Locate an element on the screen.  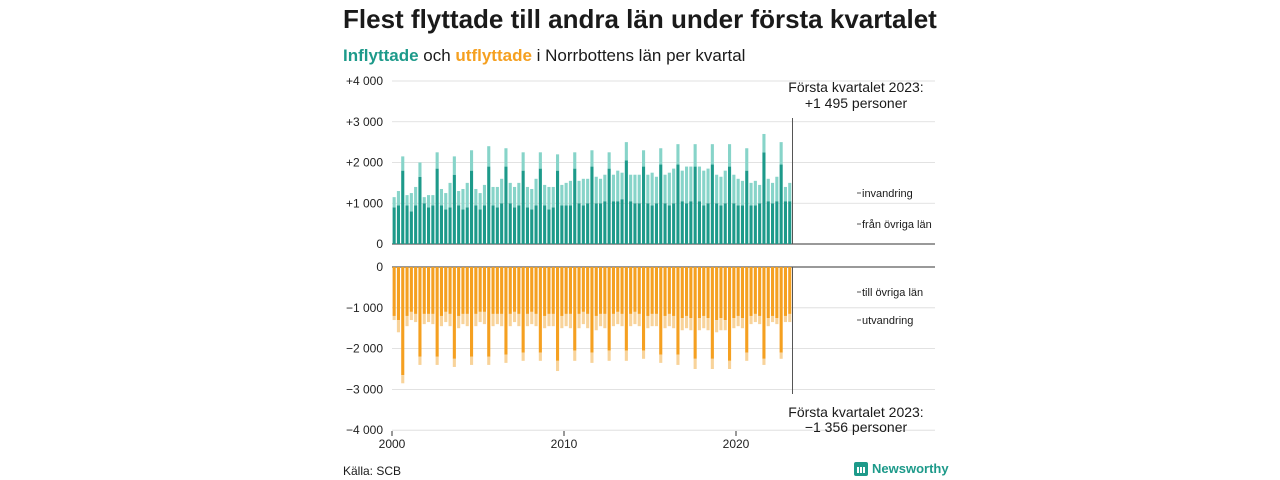
label-invandring: invandring is located at coordinates (887, 194).